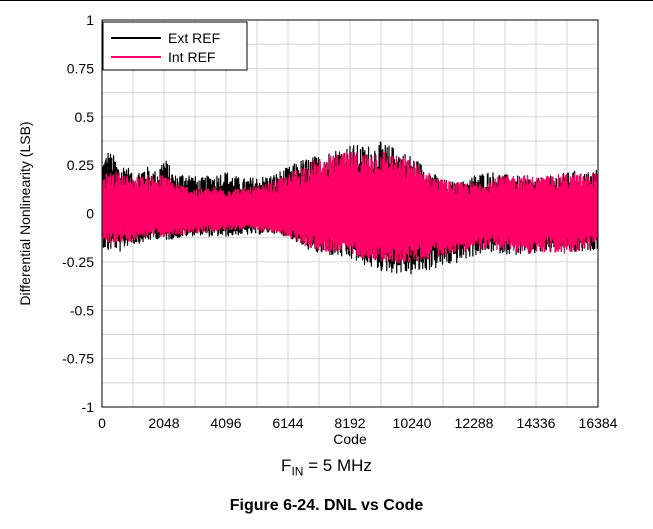 The image size is (653, 529). I want to click on legend-label-int-ref: Int REF, so click(191, 57).